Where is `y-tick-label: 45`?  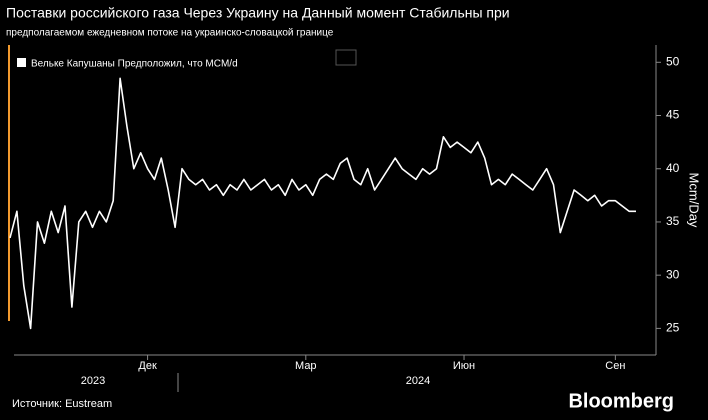
y-tick-label: 45 is located at coordinates (673, 115).